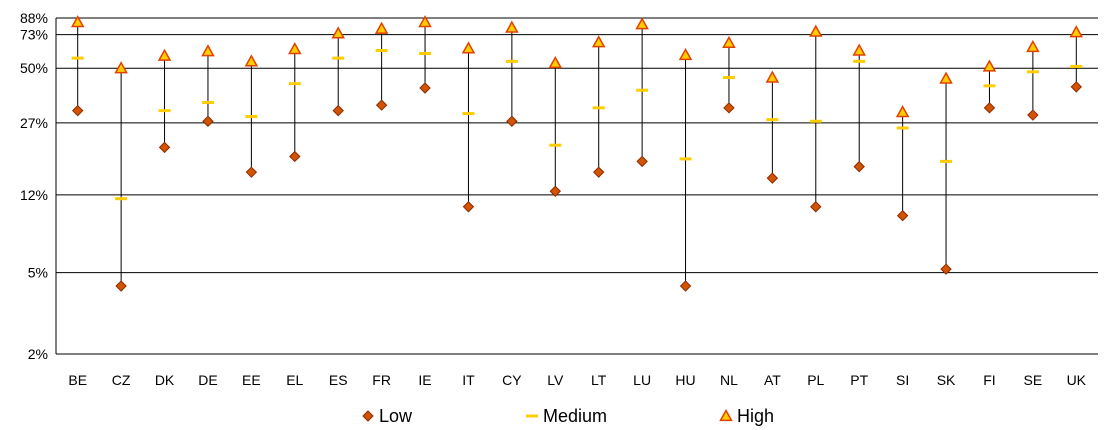  I want to click on legend-medium-marker, so click(532, 416).